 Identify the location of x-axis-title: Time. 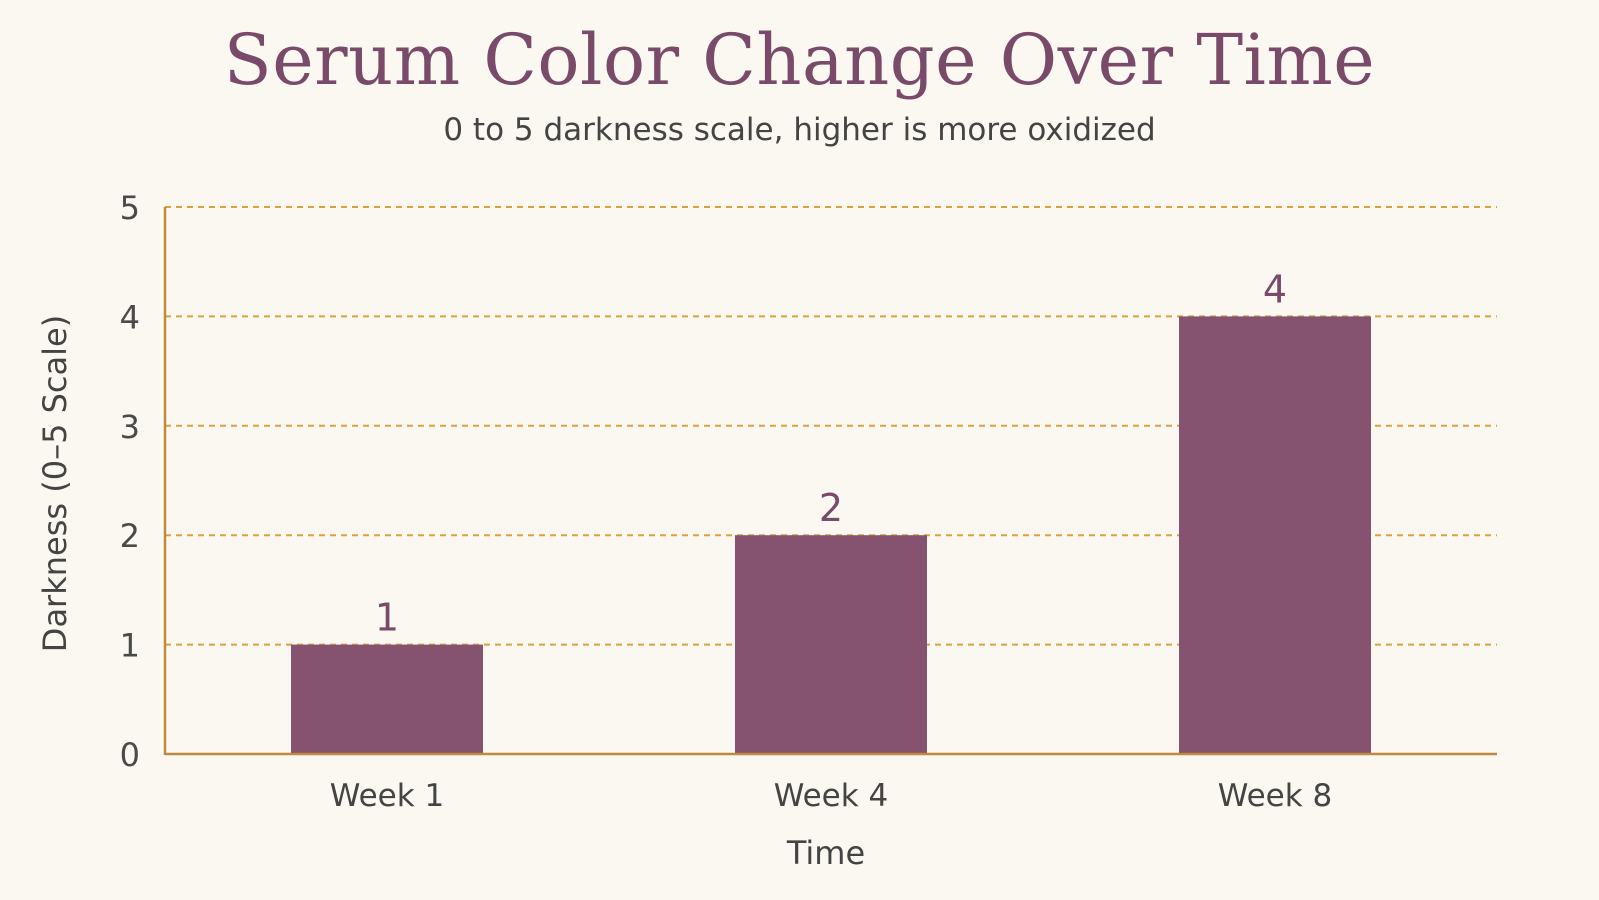
(825, 853).